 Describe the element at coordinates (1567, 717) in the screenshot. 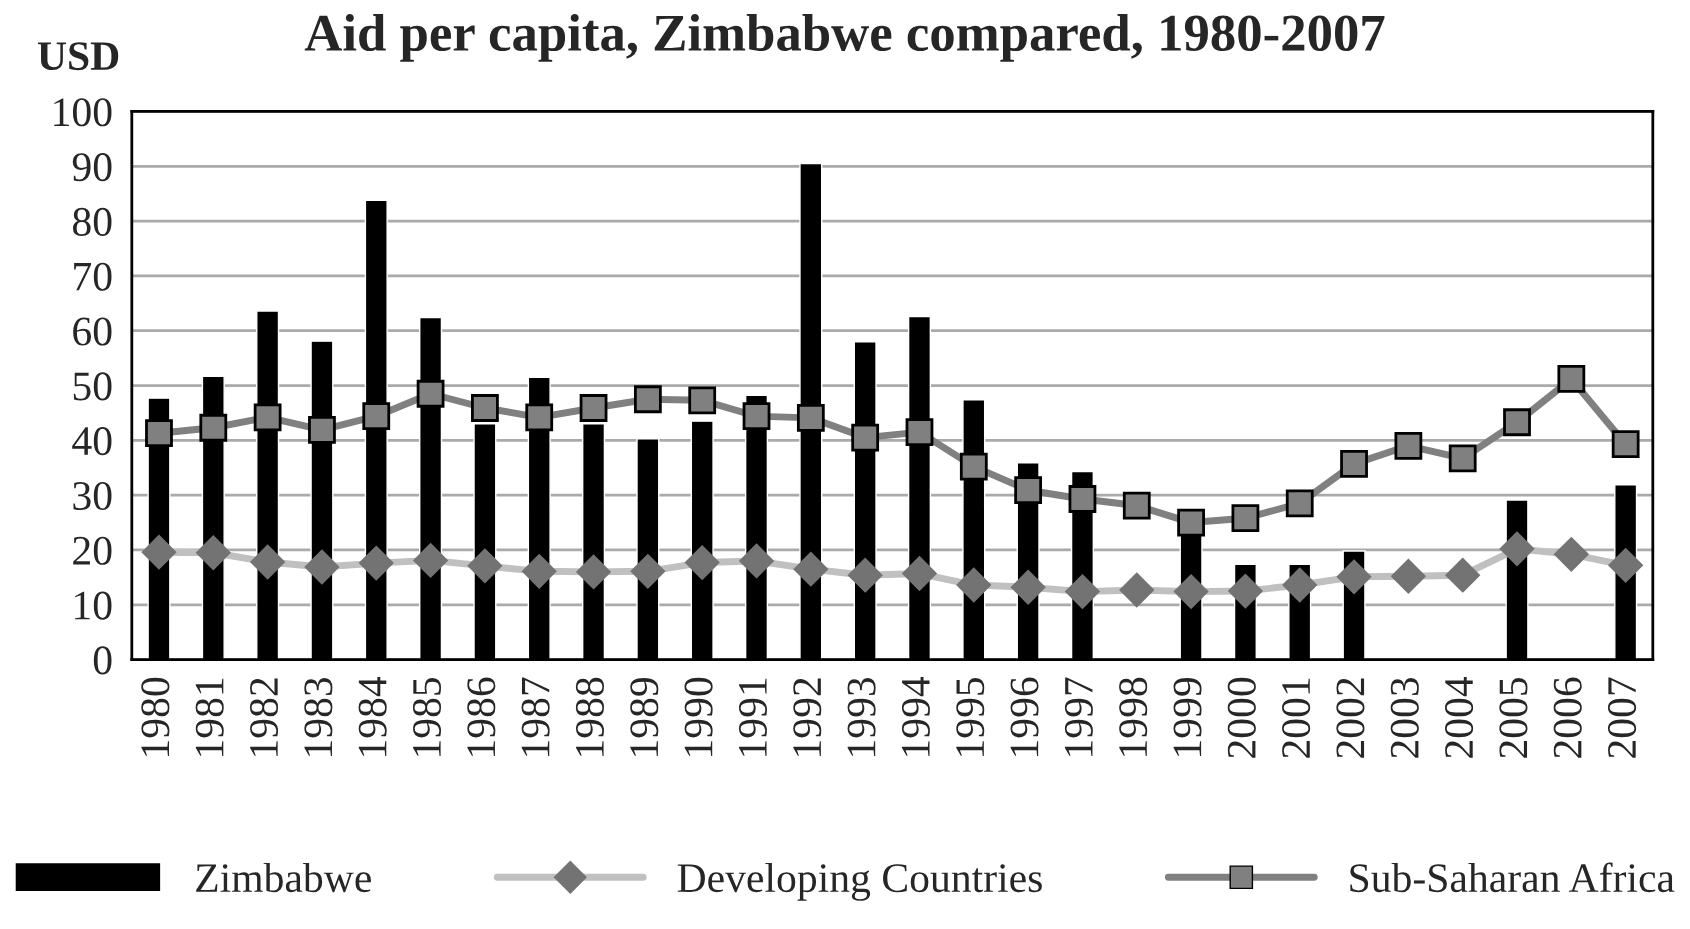

I see `x-tick-label: 2006` at that location.